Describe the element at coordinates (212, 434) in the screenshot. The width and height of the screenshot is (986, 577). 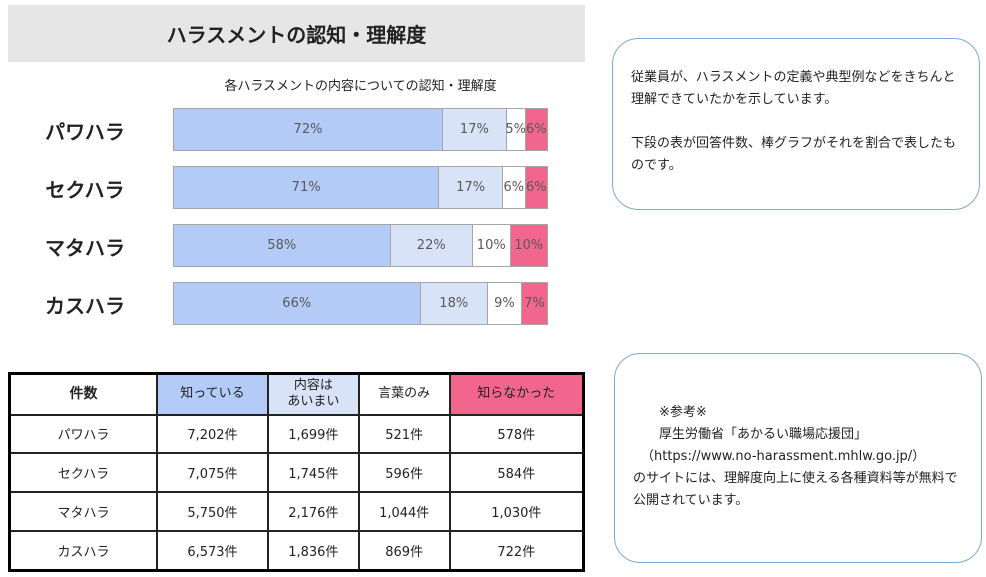
I see `cell: 7,202件` at that location.